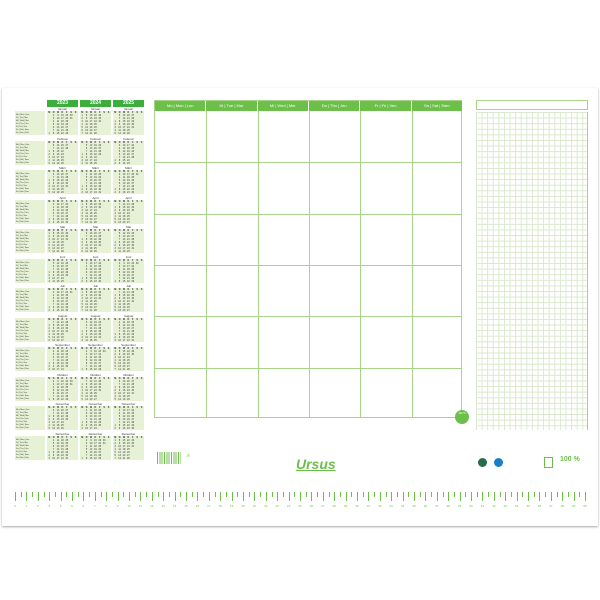  What do you see at coordinates (62, 177) in the screenshot?
I see `day-number: 21` at bounding box center [62, 177].